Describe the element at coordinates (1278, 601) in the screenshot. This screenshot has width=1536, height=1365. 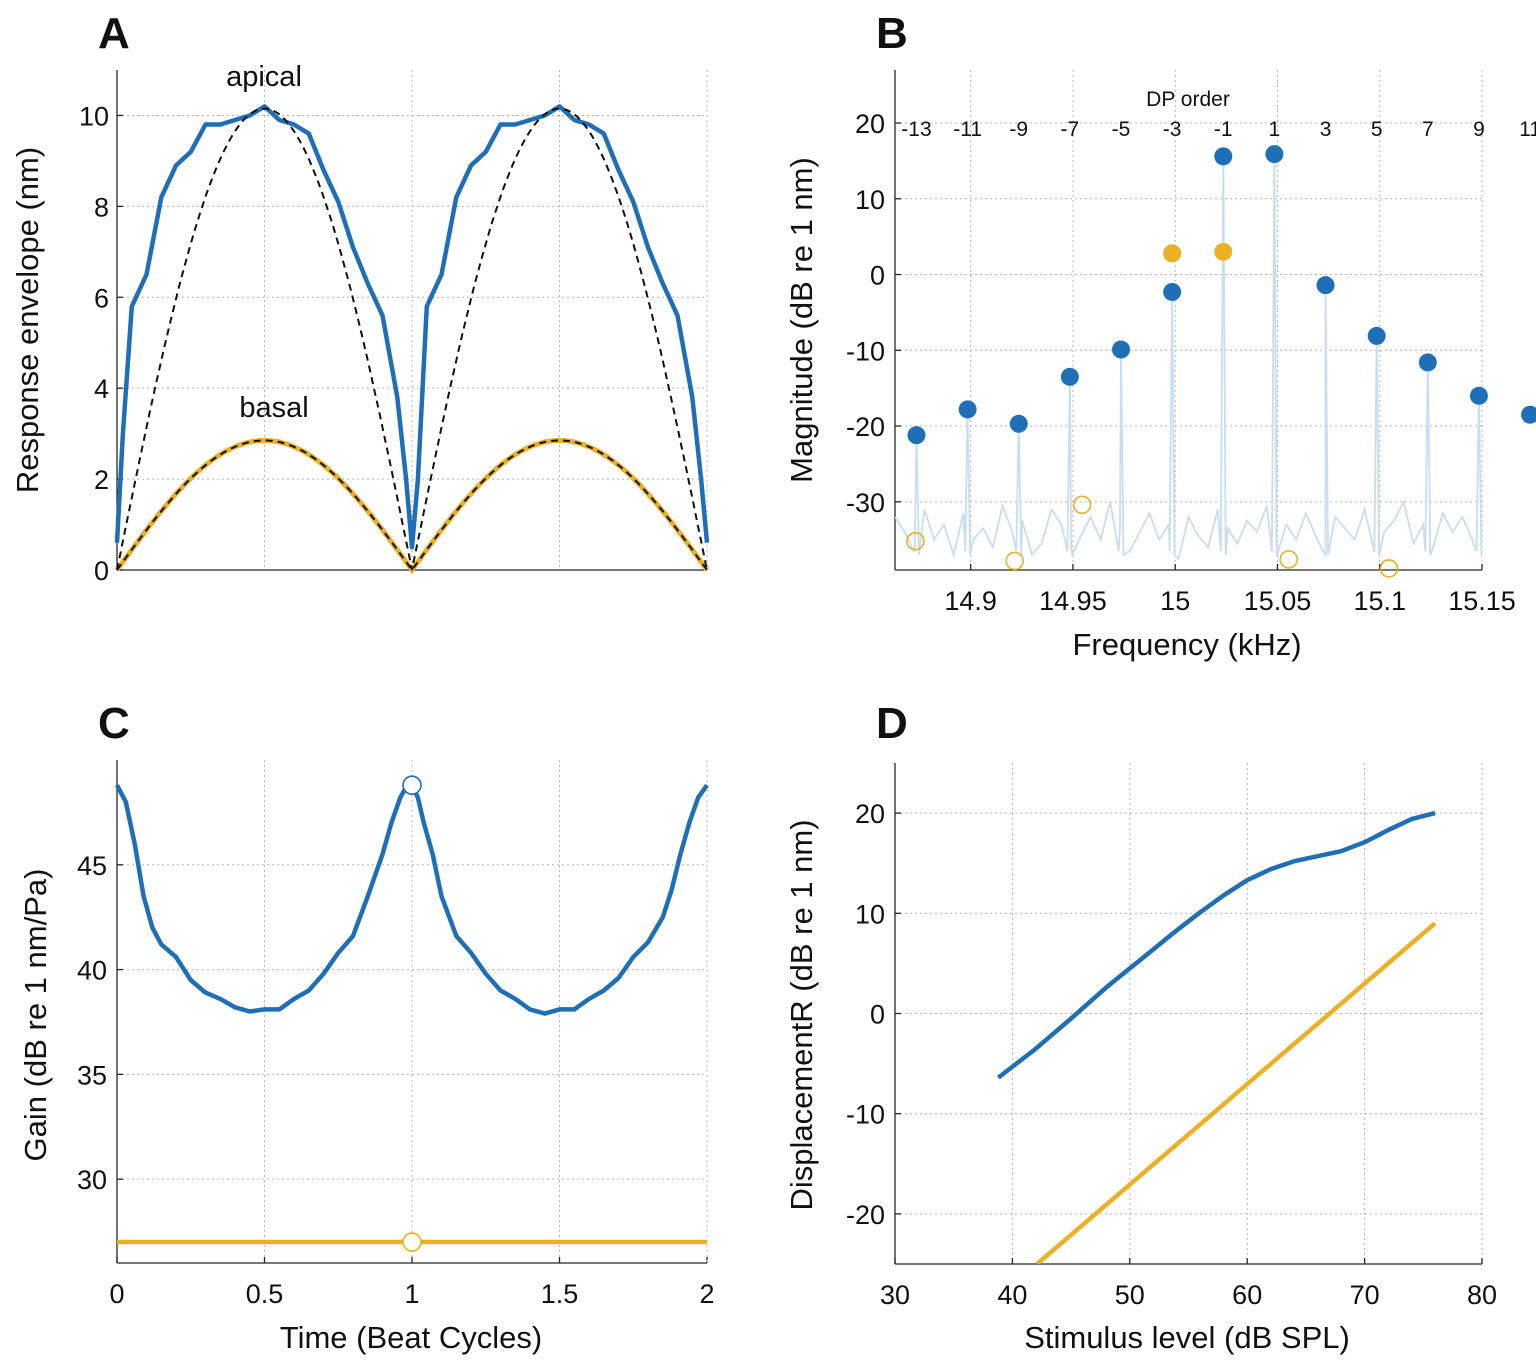
I see `x-tick-label: 15.05` at that location.